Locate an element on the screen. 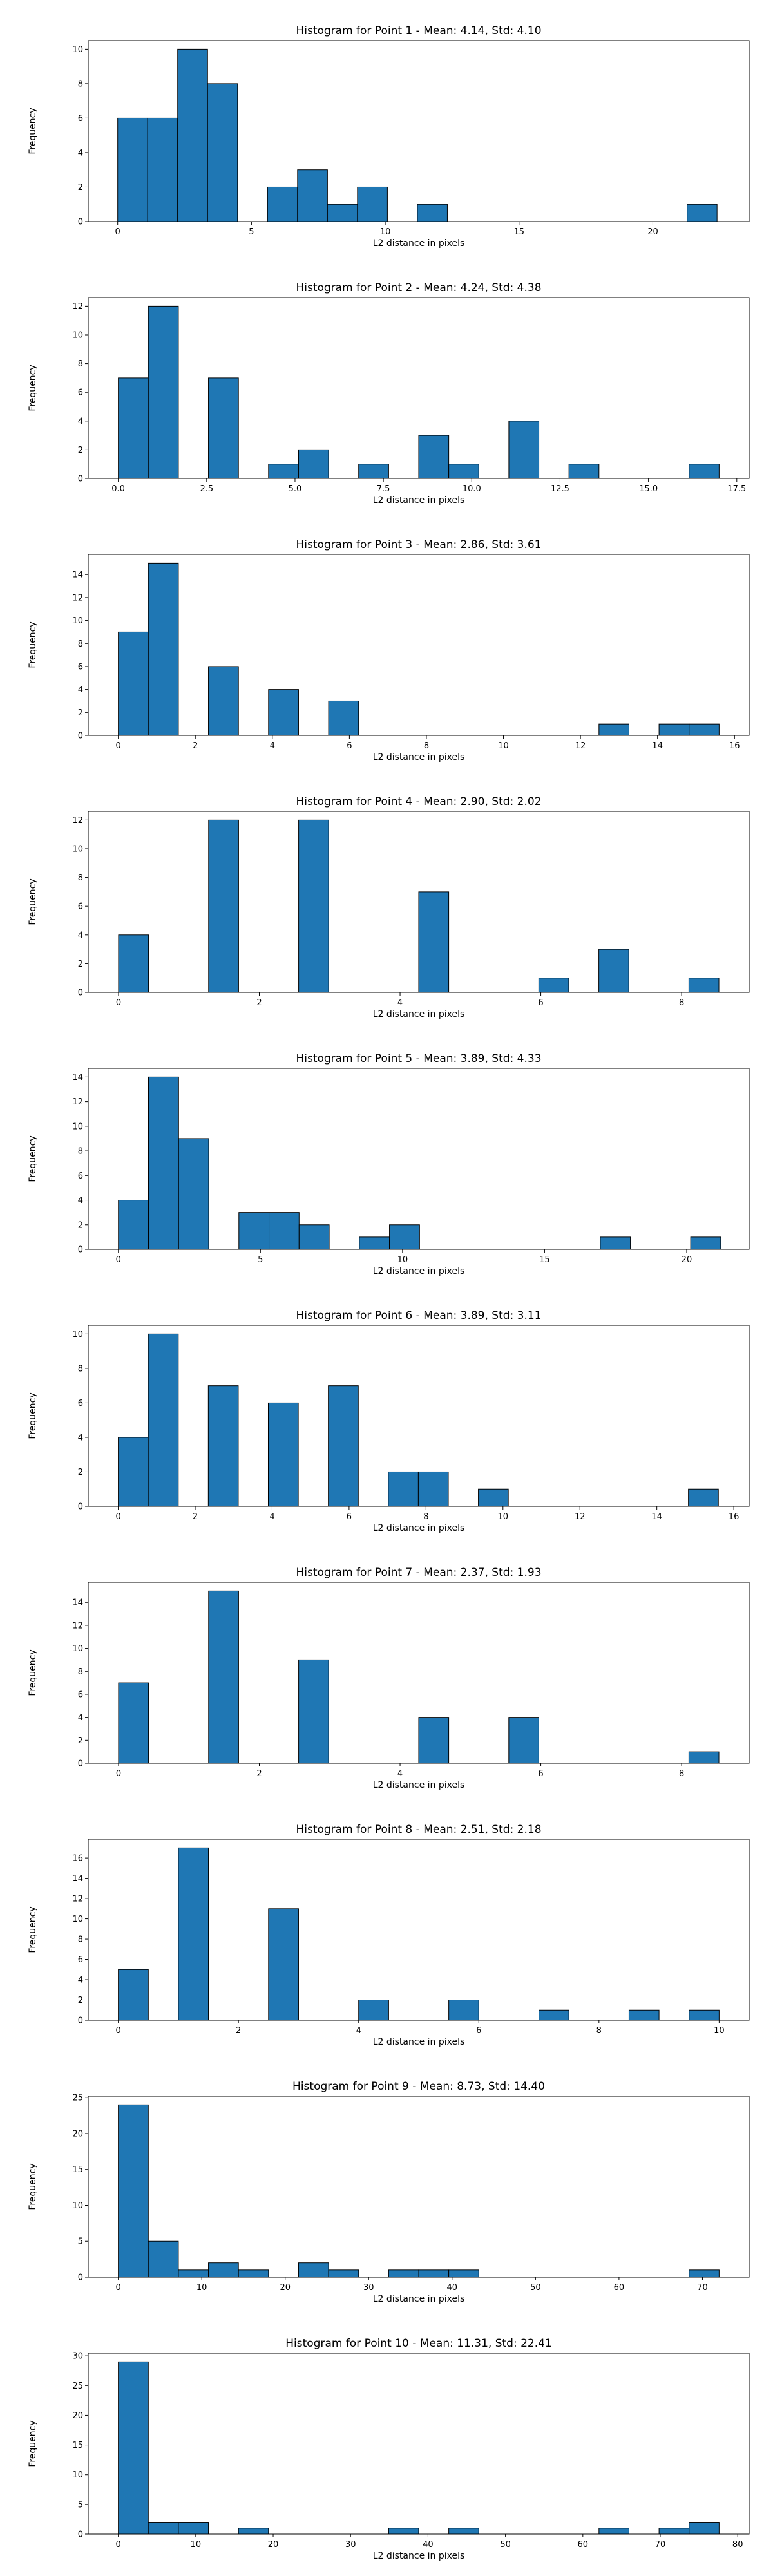  x-tick-label: 14 is located at coordinates (657, 746).